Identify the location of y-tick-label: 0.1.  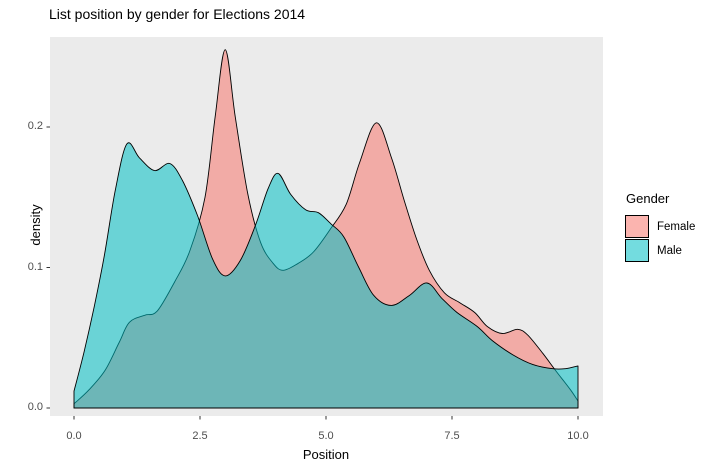
(35, 266).